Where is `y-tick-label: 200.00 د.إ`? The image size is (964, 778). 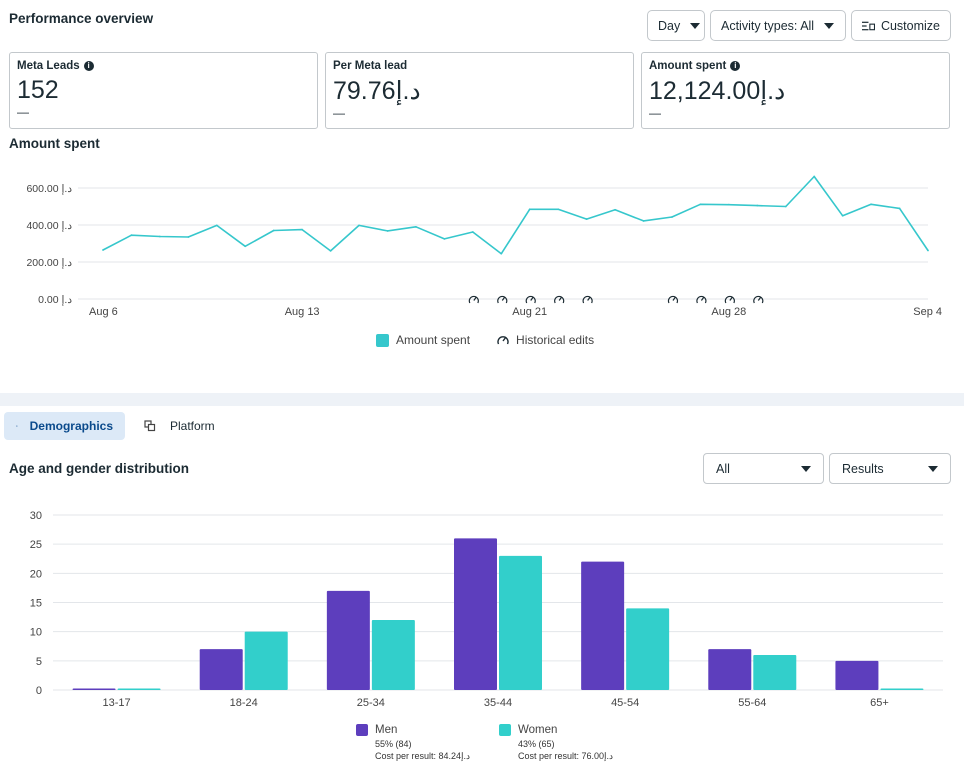 y-tick-label: 200.00 د.إ is located at coordinates (49, 263).